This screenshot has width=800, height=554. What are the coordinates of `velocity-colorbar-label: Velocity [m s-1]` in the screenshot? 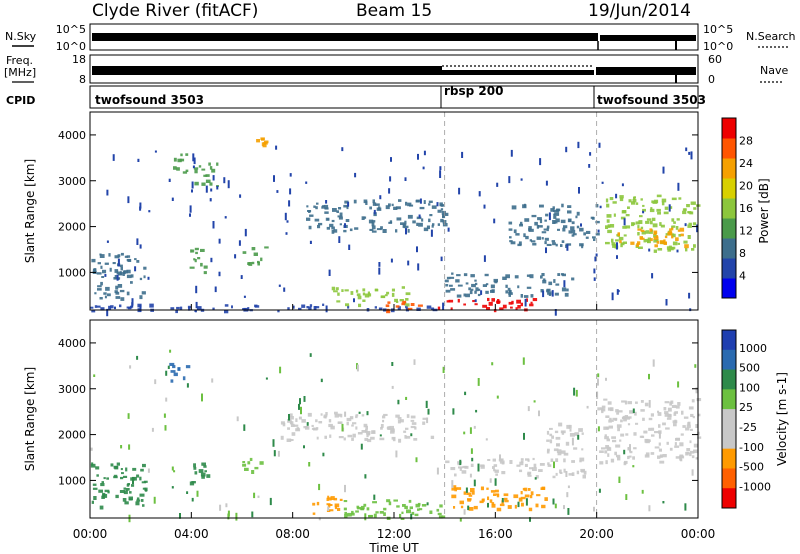 It's located at (782, 419).